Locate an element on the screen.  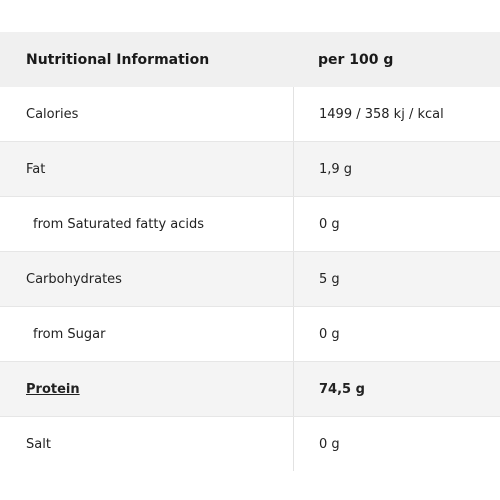
nutrient-name: Fat is located at coordinates (36, 169).